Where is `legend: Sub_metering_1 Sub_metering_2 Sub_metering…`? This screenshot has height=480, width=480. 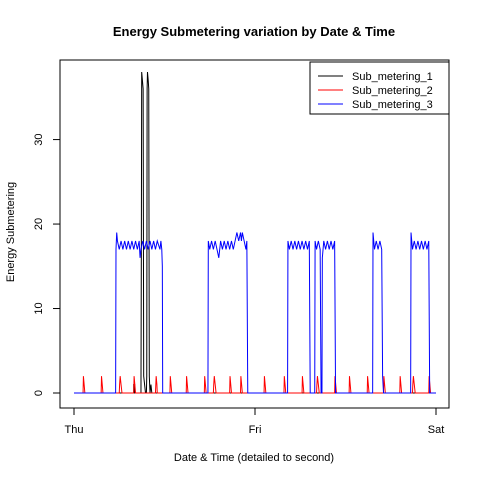 legend: Sub_metering_1 Sub_metering_2 Sub_metering… is located at coordinates (379, 88).